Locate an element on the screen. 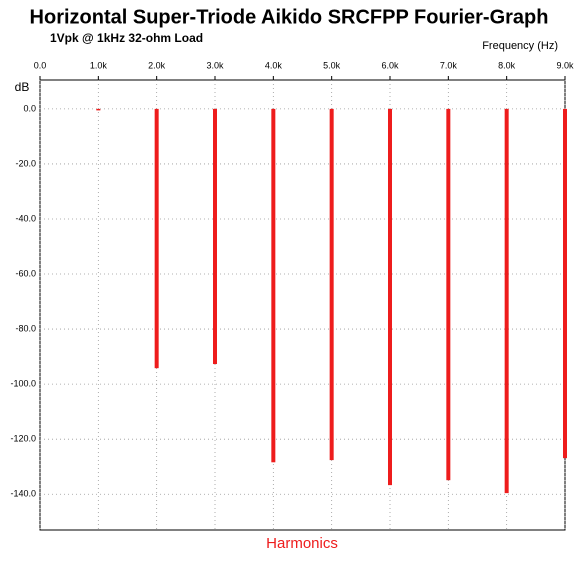  x-tick-label: 0.0 is located at coordinates (40, 65).